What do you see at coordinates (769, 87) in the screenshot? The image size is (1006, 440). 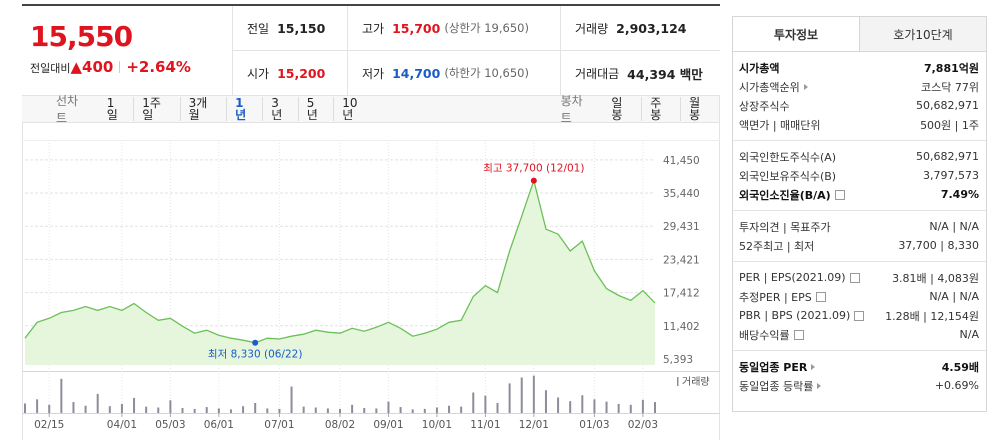 I see `info-label: 시가총액순위` at bounding box center [769, 87].